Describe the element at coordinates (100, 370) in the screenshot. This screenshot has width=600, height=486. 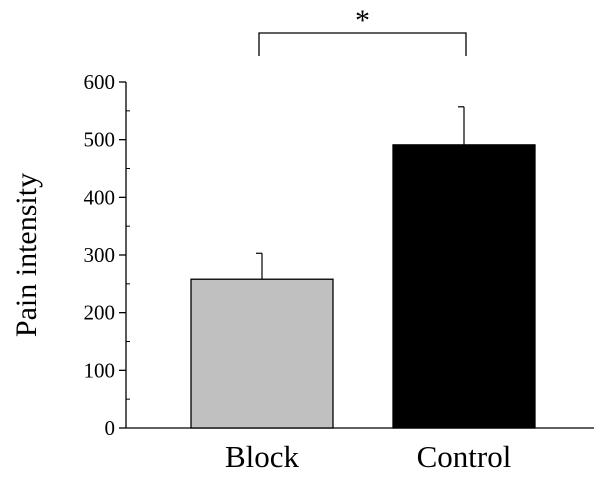
I see `y-tick-label: 100` at that location.